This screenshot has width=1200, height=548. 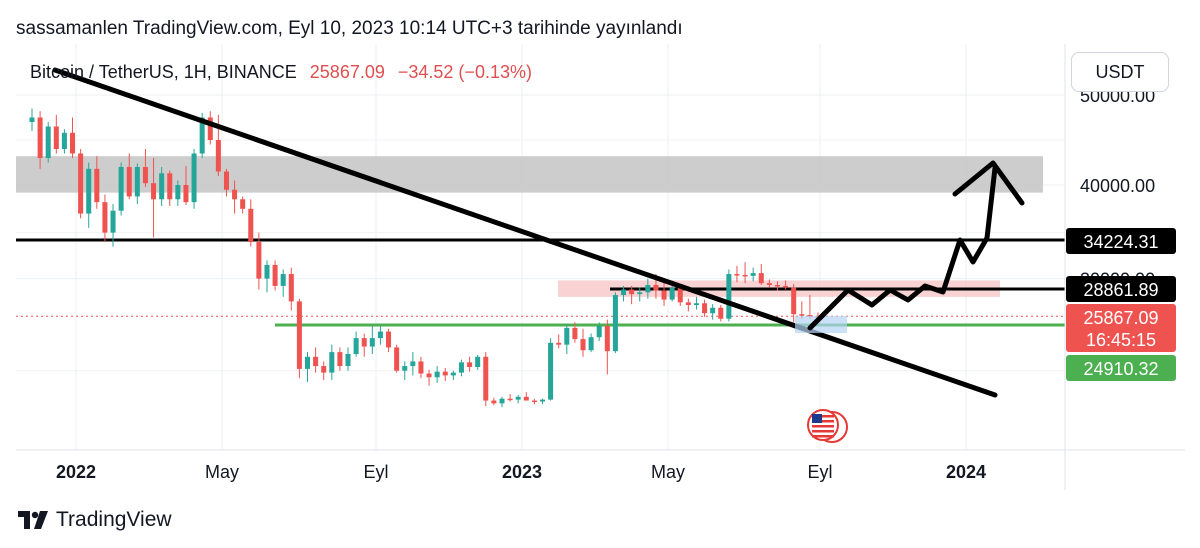 What do you see at coordinates (1120, 242) in the screenshot?
I see `price-label-value: 34224.31` at bounding box center [1120, 242].